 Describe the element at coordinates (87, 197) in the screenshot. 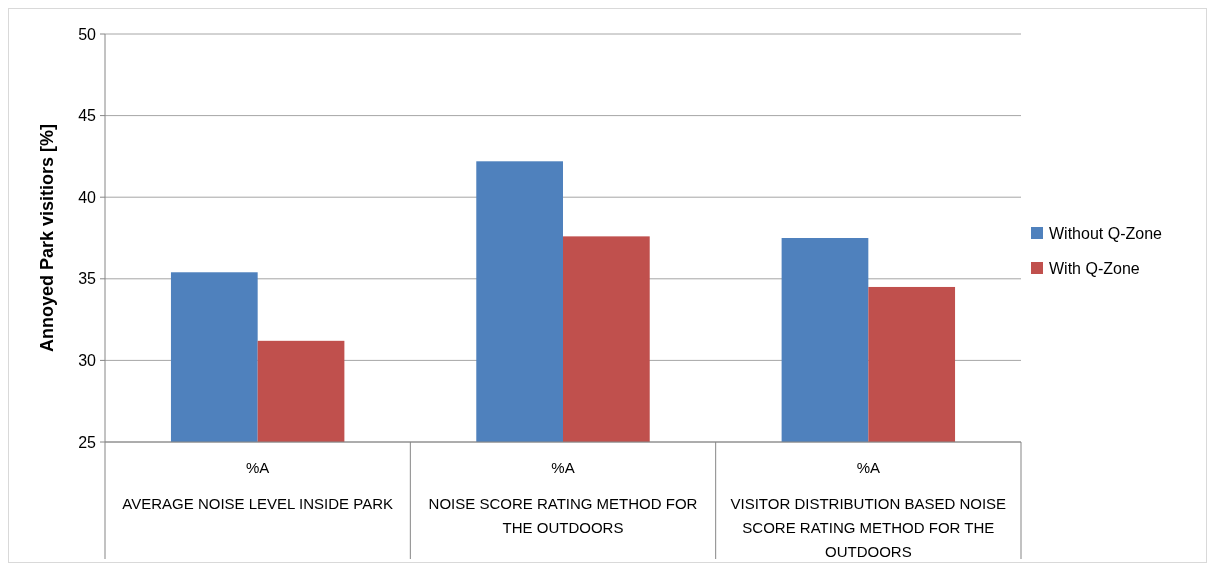

I see `y-tick-label: 40` at that location.